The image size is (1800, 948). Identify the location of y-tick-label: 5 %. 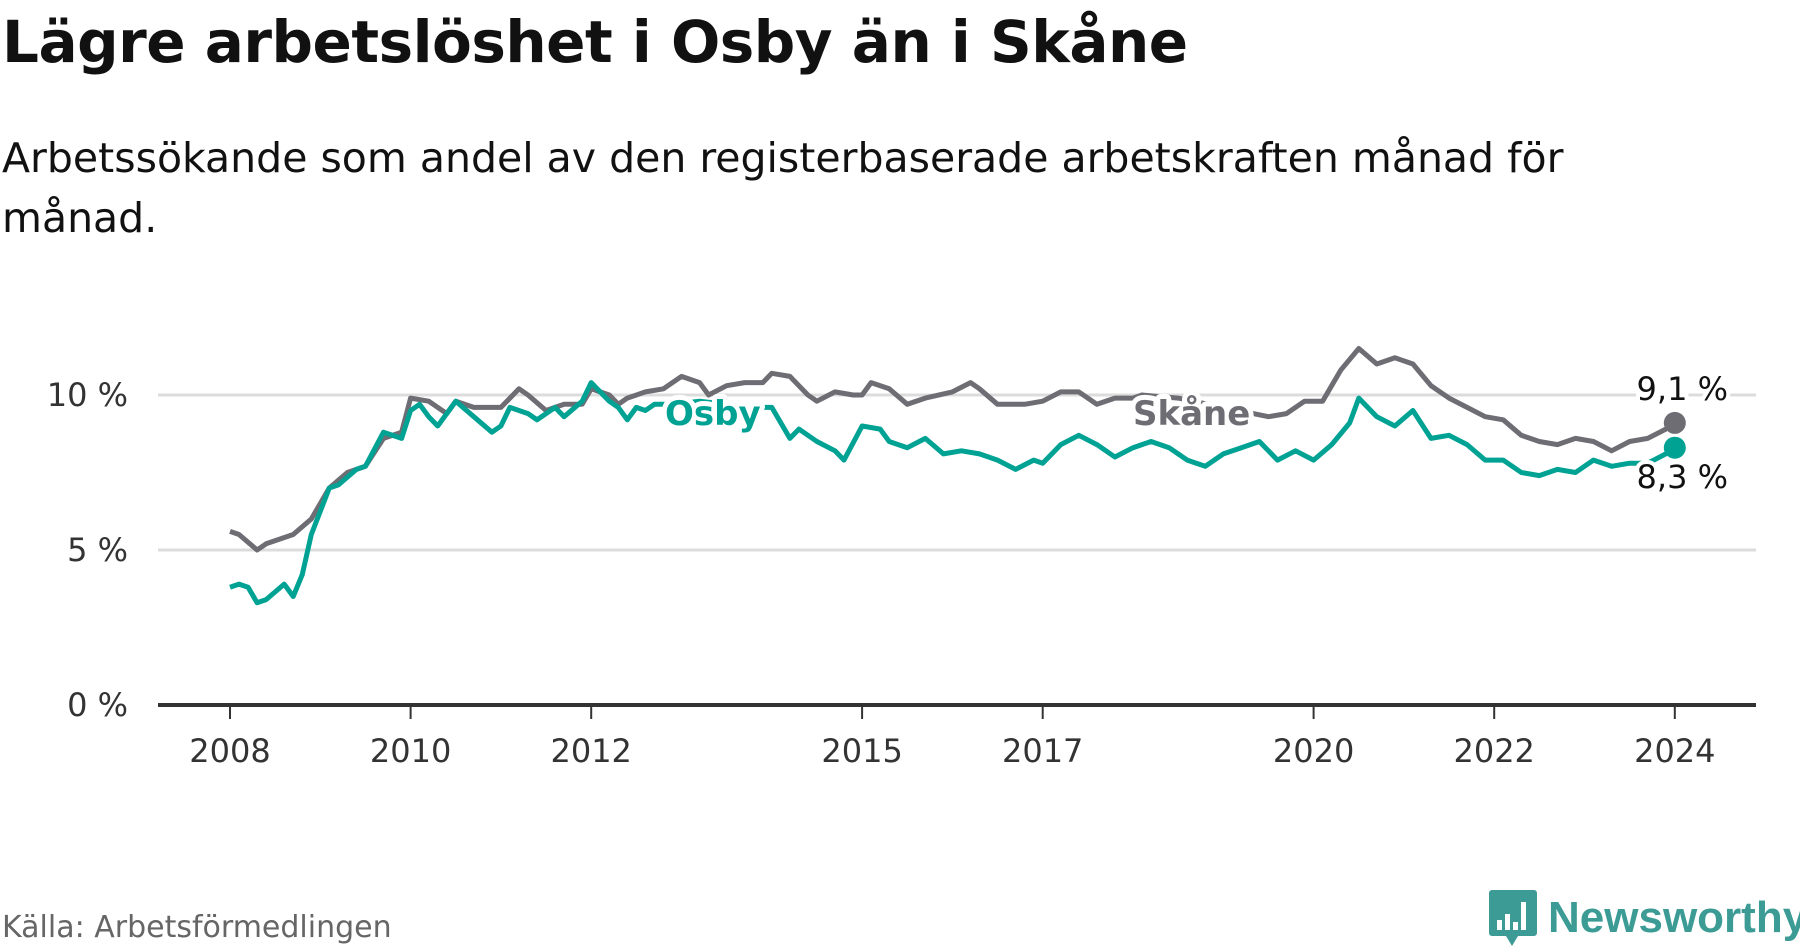
(97, 550).